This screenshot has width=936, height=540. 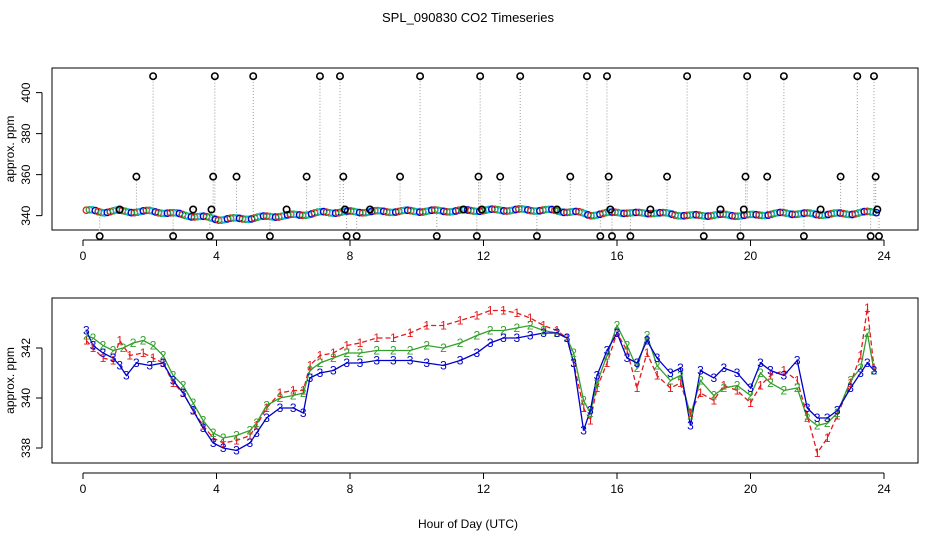 I want to click on y-tick-label: 340, so click(x=26, y=398).